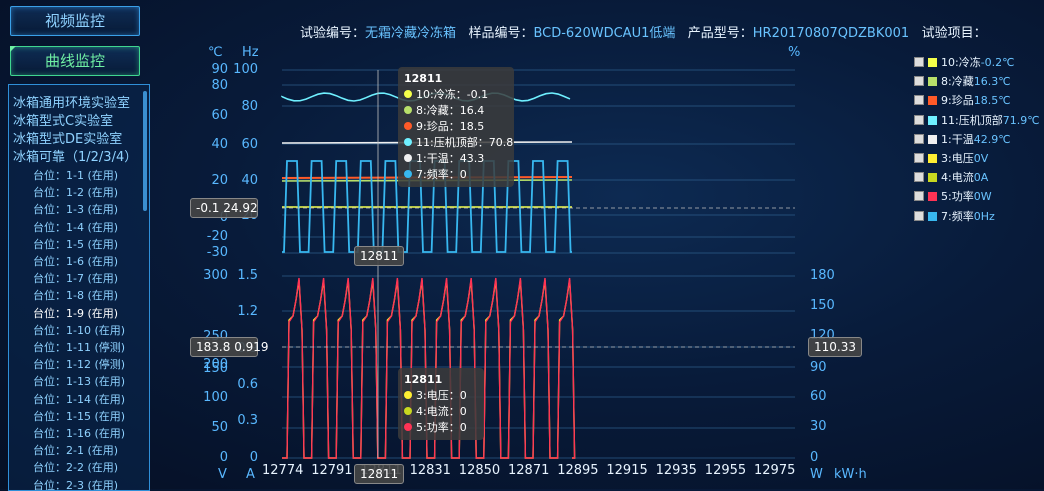 This screenshot has height=491, width=1044. I want to click on legend-name: 8:冷藏, so click(957, 82).